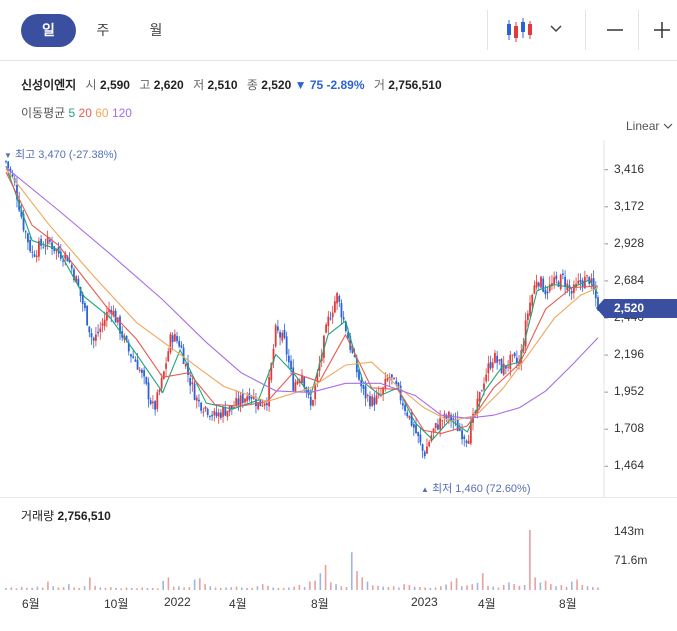 The width and height of the screenshot is (677, 631). I want to click on tab-week: 주, so click(103, 30).